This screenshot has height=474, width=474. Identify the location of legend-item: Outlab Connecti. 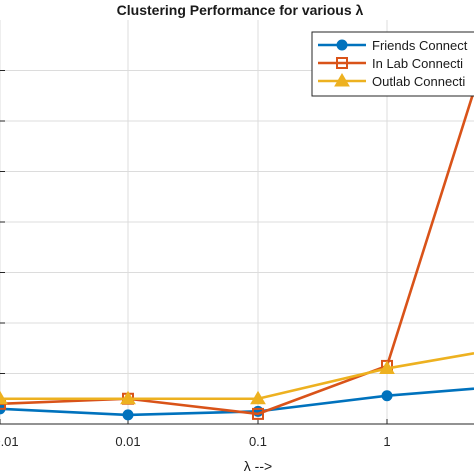
(391, 81).